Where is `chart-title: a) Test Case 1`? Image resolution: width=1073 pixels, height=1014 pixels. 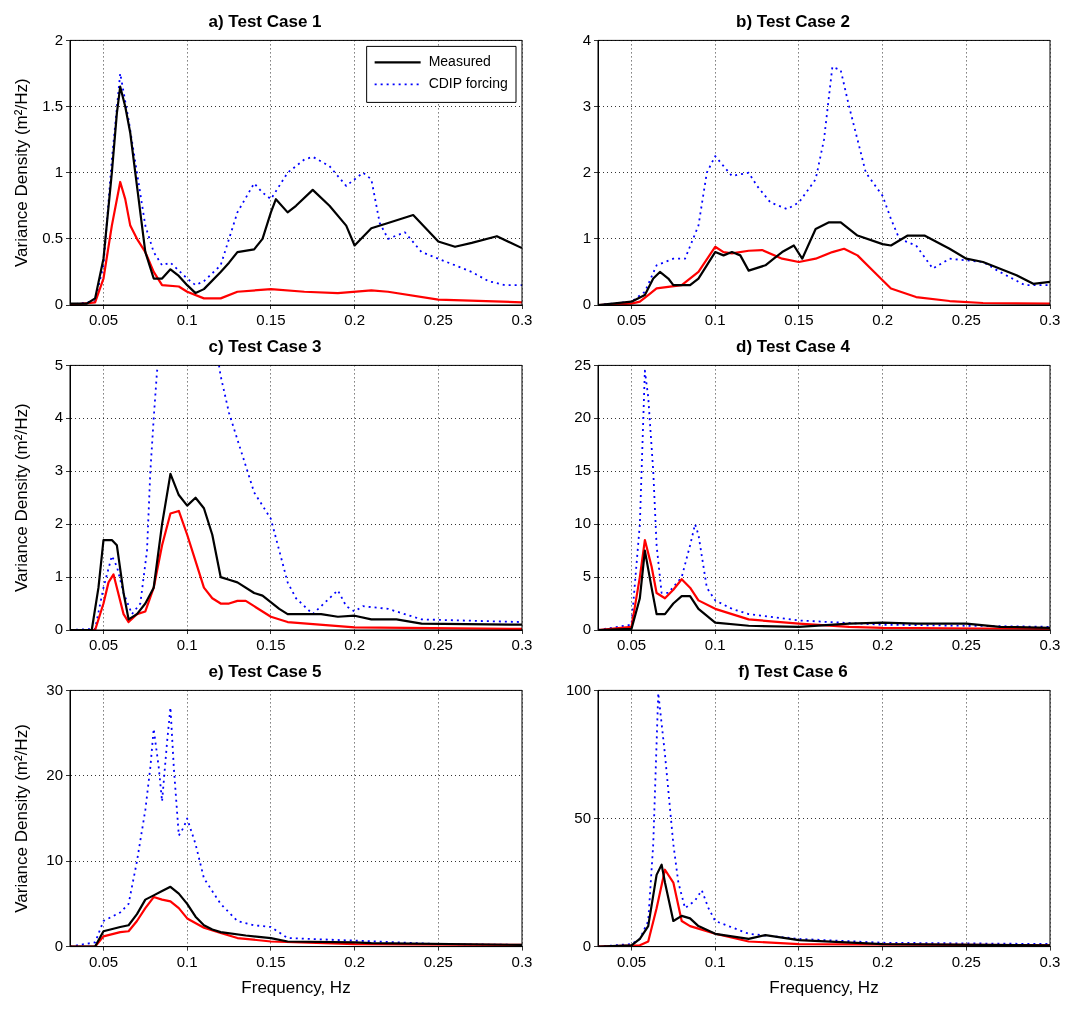
chart-title: a) Test Case 1 is located at coordinates (265, 21).